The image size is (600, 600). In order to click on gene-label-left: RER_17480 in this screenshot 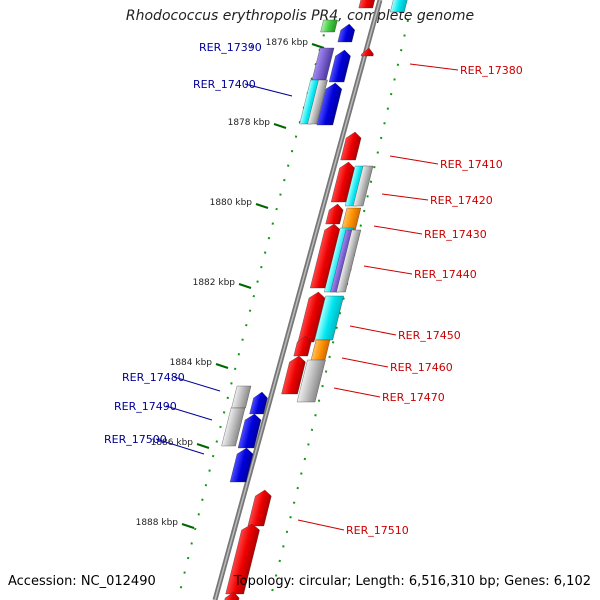, I will do `click(153, 377)`.